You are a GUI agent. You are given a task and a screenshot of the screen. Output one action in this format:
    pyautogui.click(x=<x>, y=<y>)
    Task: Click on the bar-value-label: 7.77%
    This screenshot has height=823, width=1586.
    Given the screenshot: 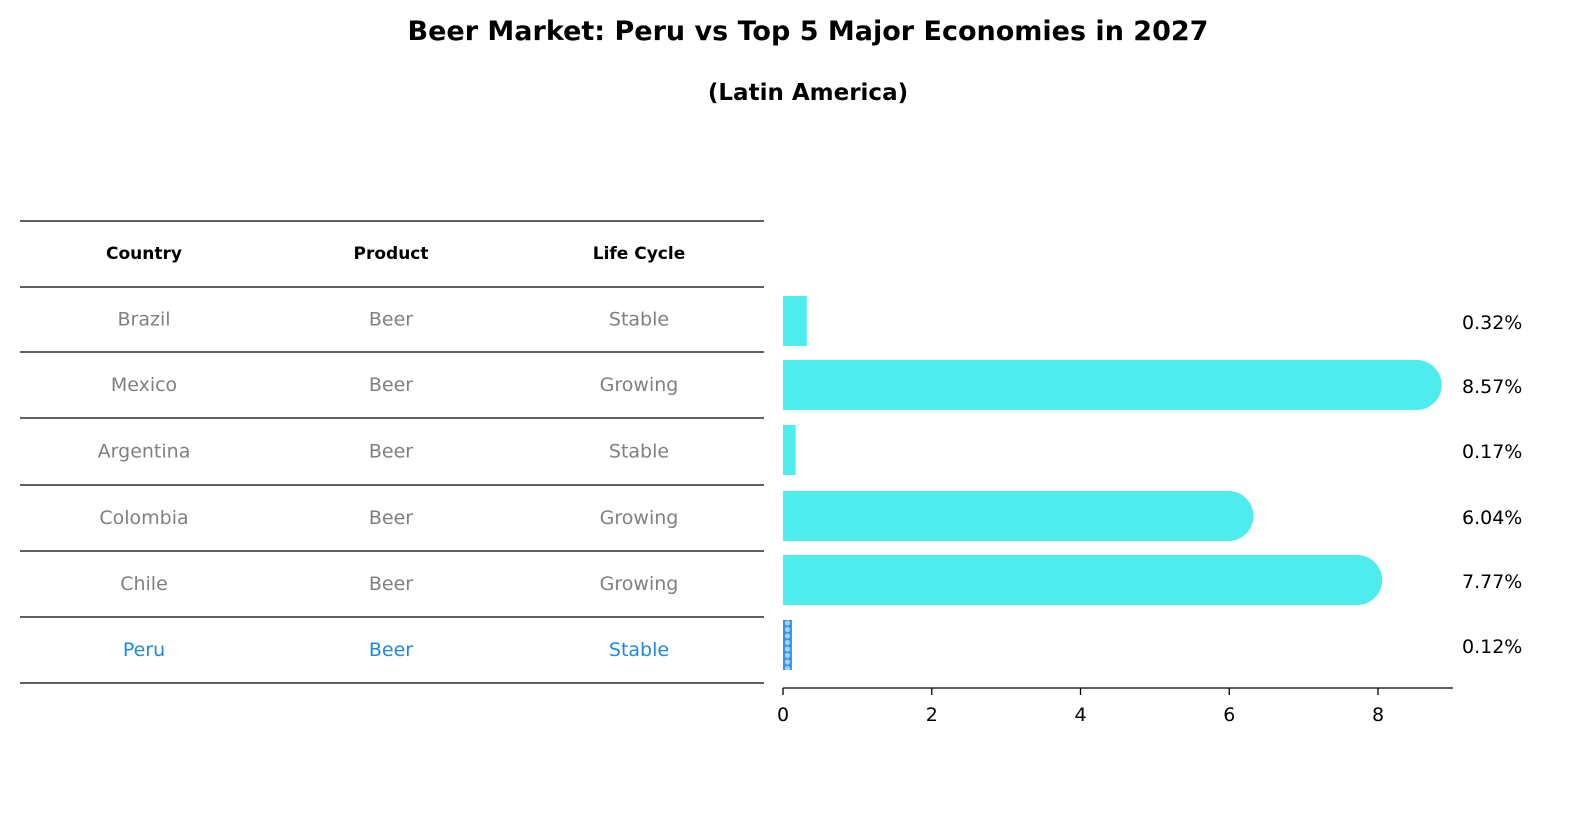 What is the action you would take?
    pyautogui.click(x=1492, y=582)
    